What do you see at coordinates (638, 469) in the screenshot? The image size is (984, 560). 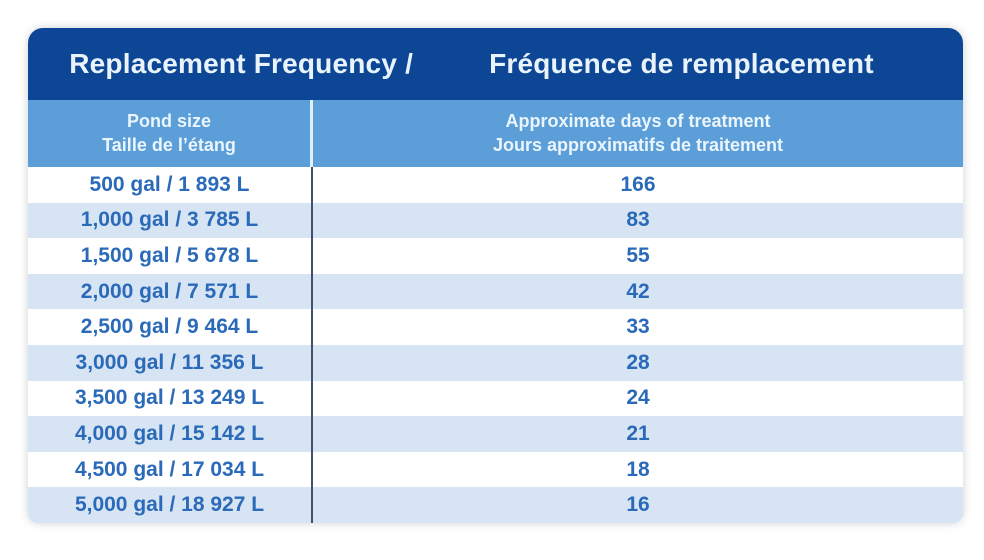 I see `days-cell: 18` at bounding box center [638, 469].